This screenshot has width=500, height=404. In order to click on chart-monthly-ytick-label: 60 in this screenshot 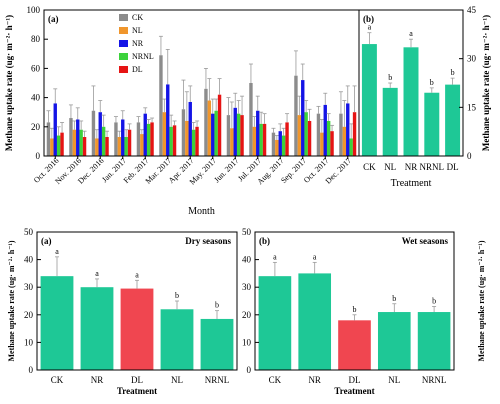, I will do `click(36, 68)`.